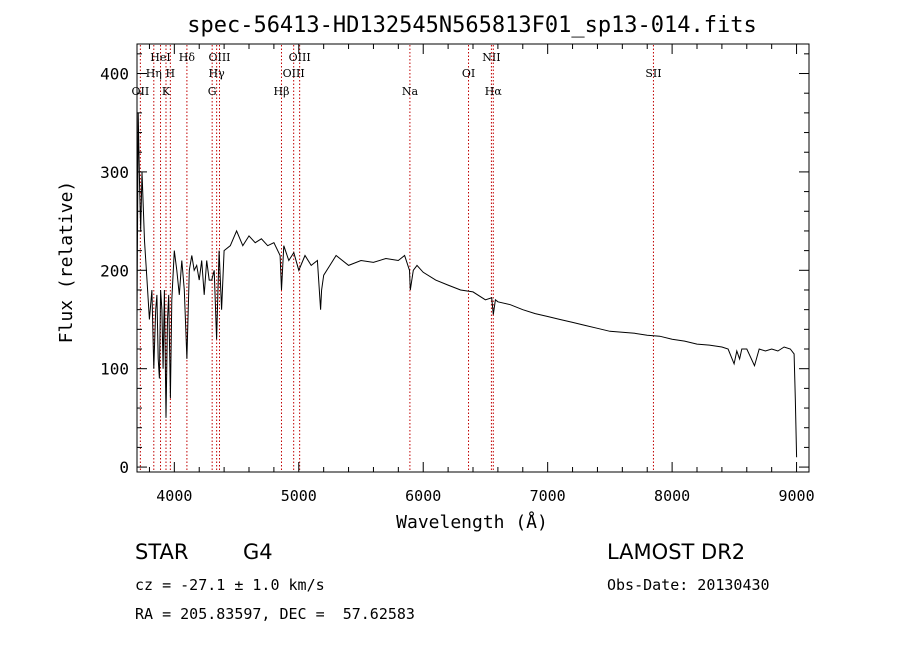 The image size is (900, 649). What do you see at coordinates (300, 57) in the screenshot?
I see `marker-label-11: OIII` at bounding box center [300, 57].